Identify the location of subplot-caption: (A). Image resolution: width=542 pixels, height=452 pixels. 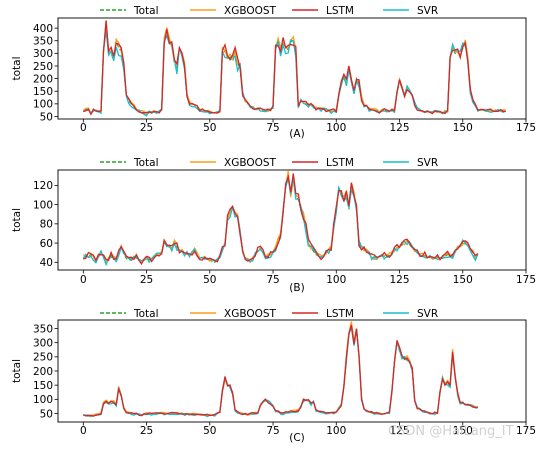
(296, 134).